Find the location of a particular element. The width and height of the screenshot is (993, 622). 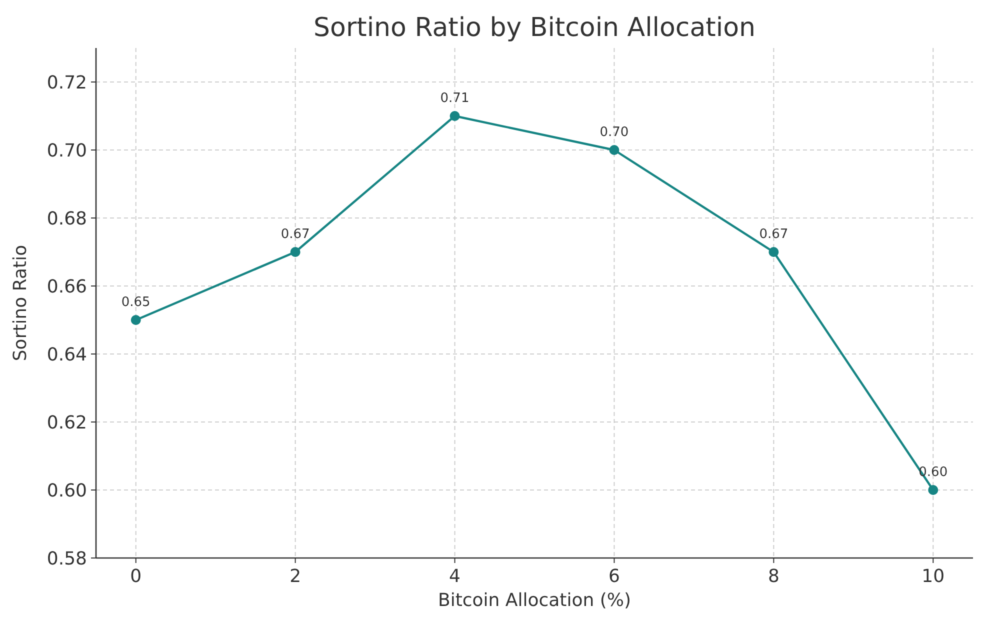

y-tick-label: 0.58 is located at coordinates (66, 559).